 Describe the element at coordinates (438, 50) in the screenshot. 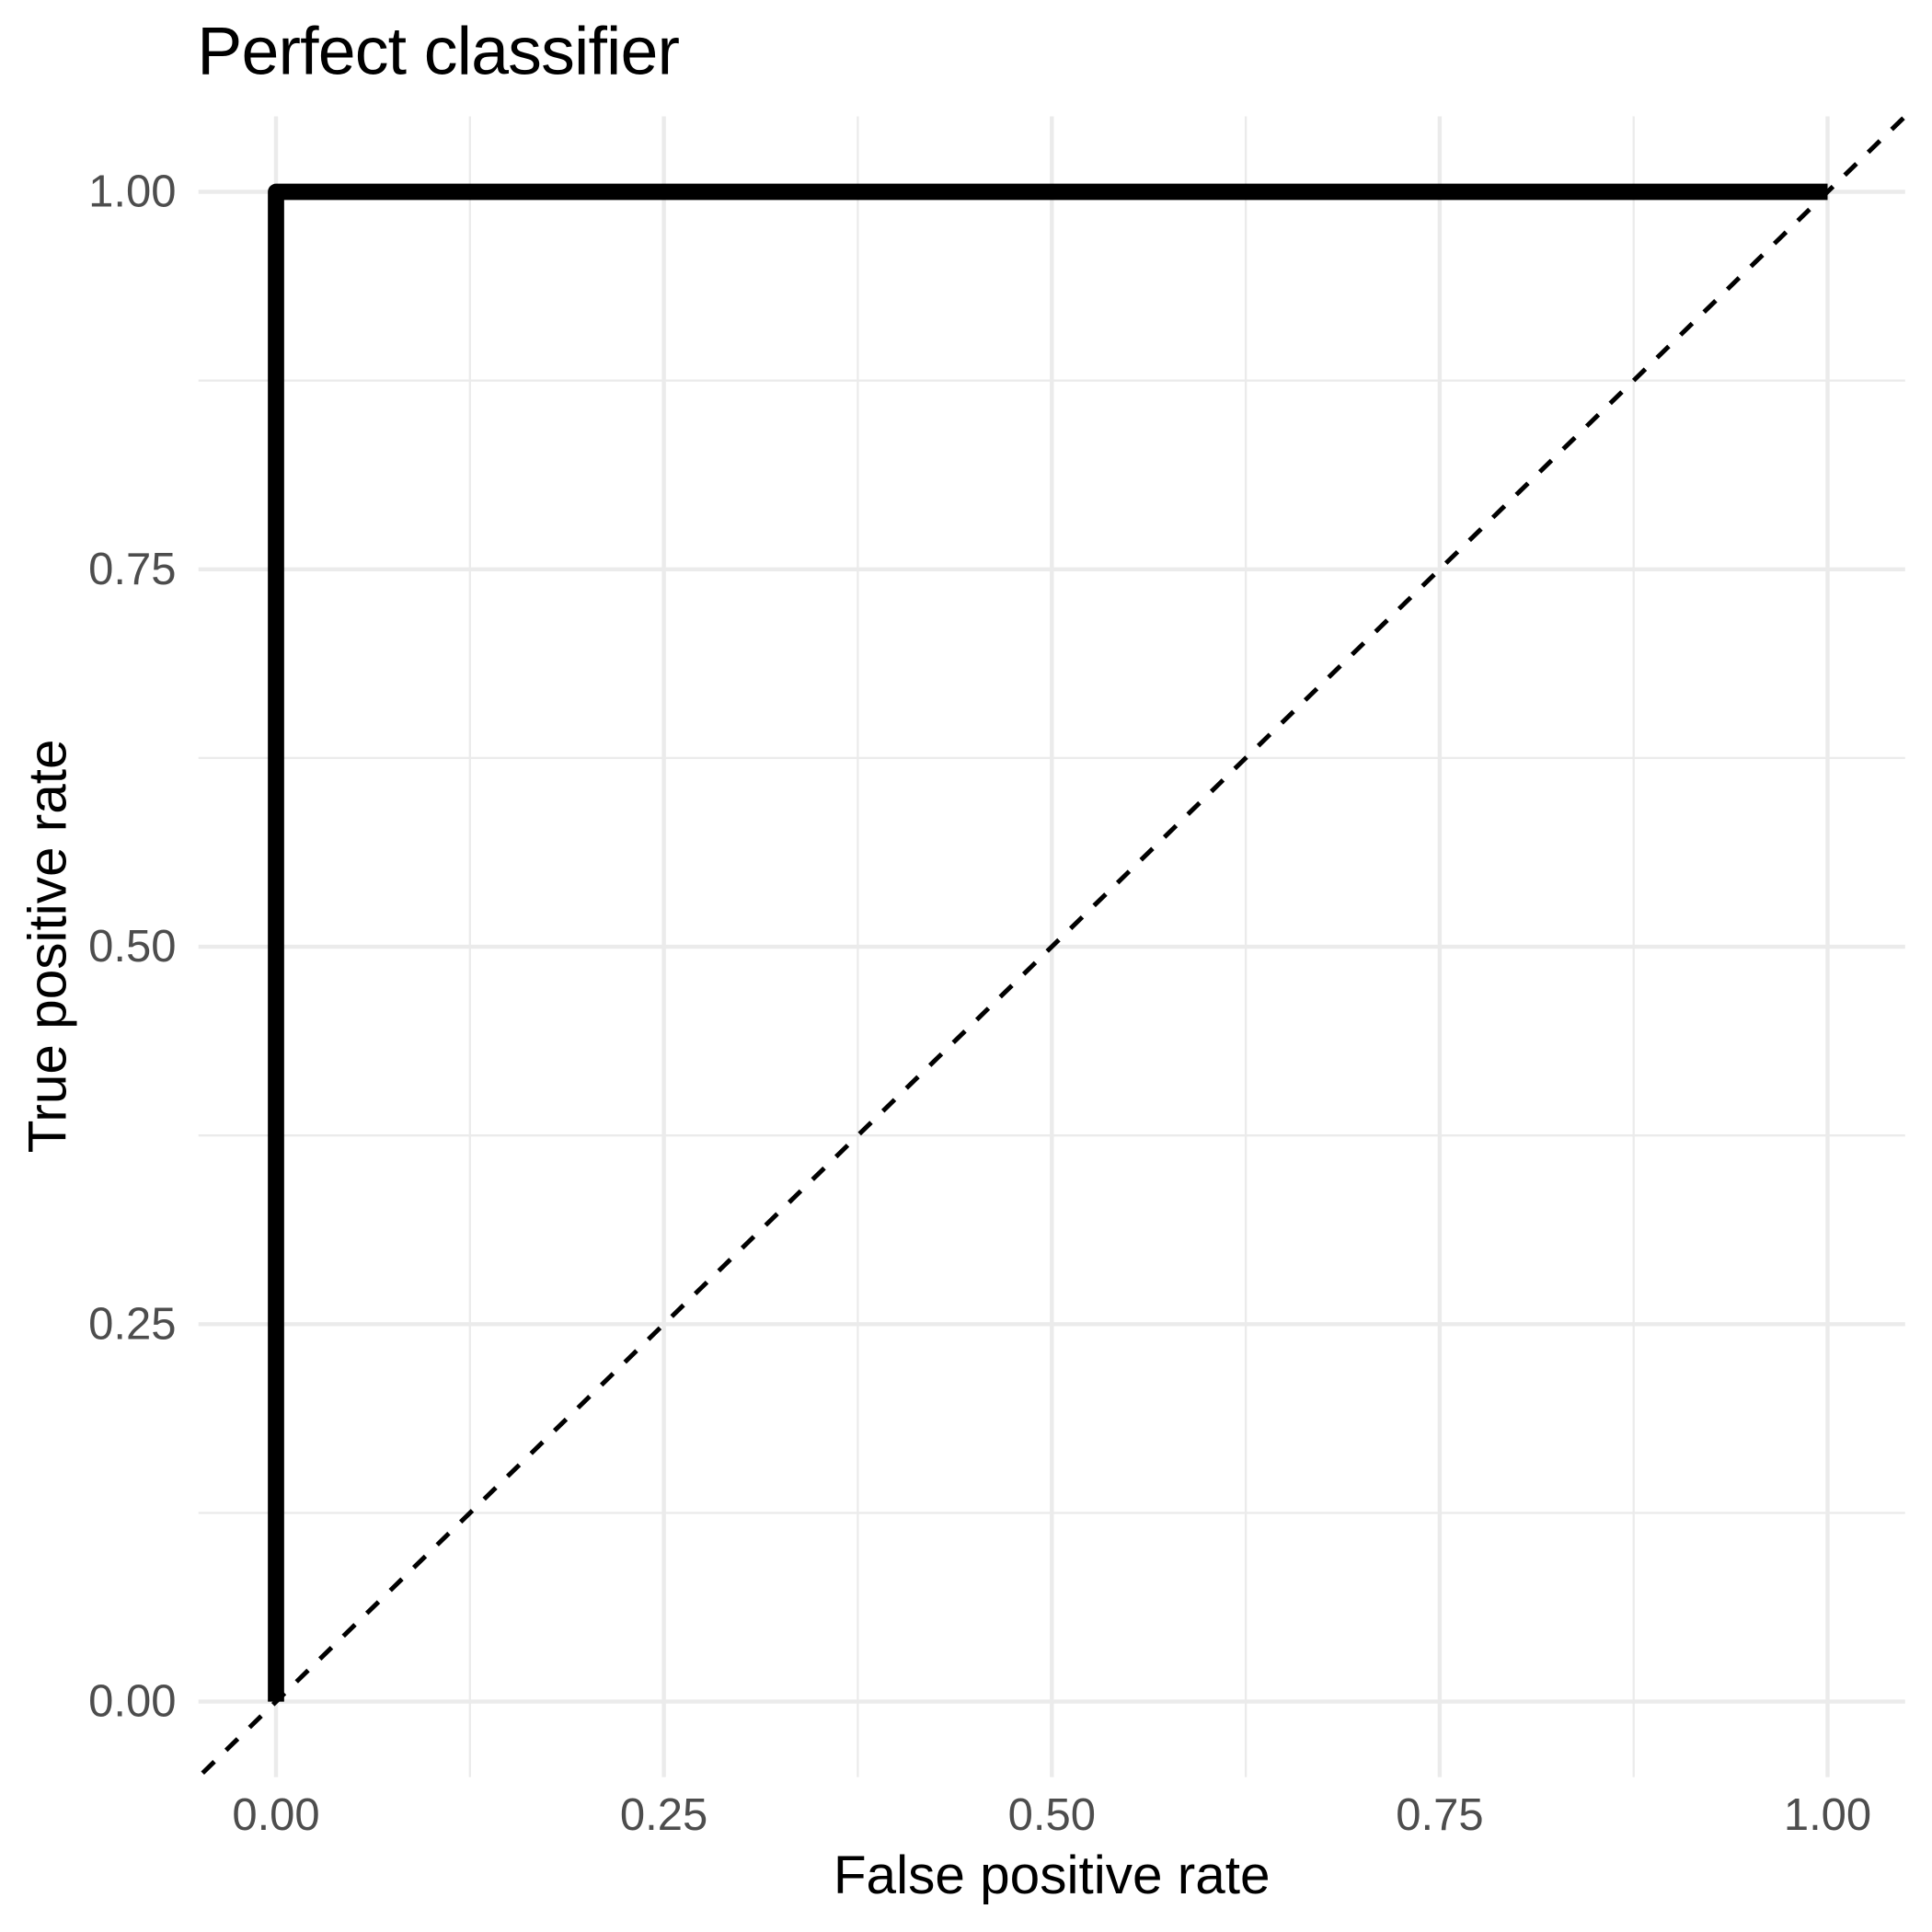

I see `svg-text: Perfect classifier` at that location.